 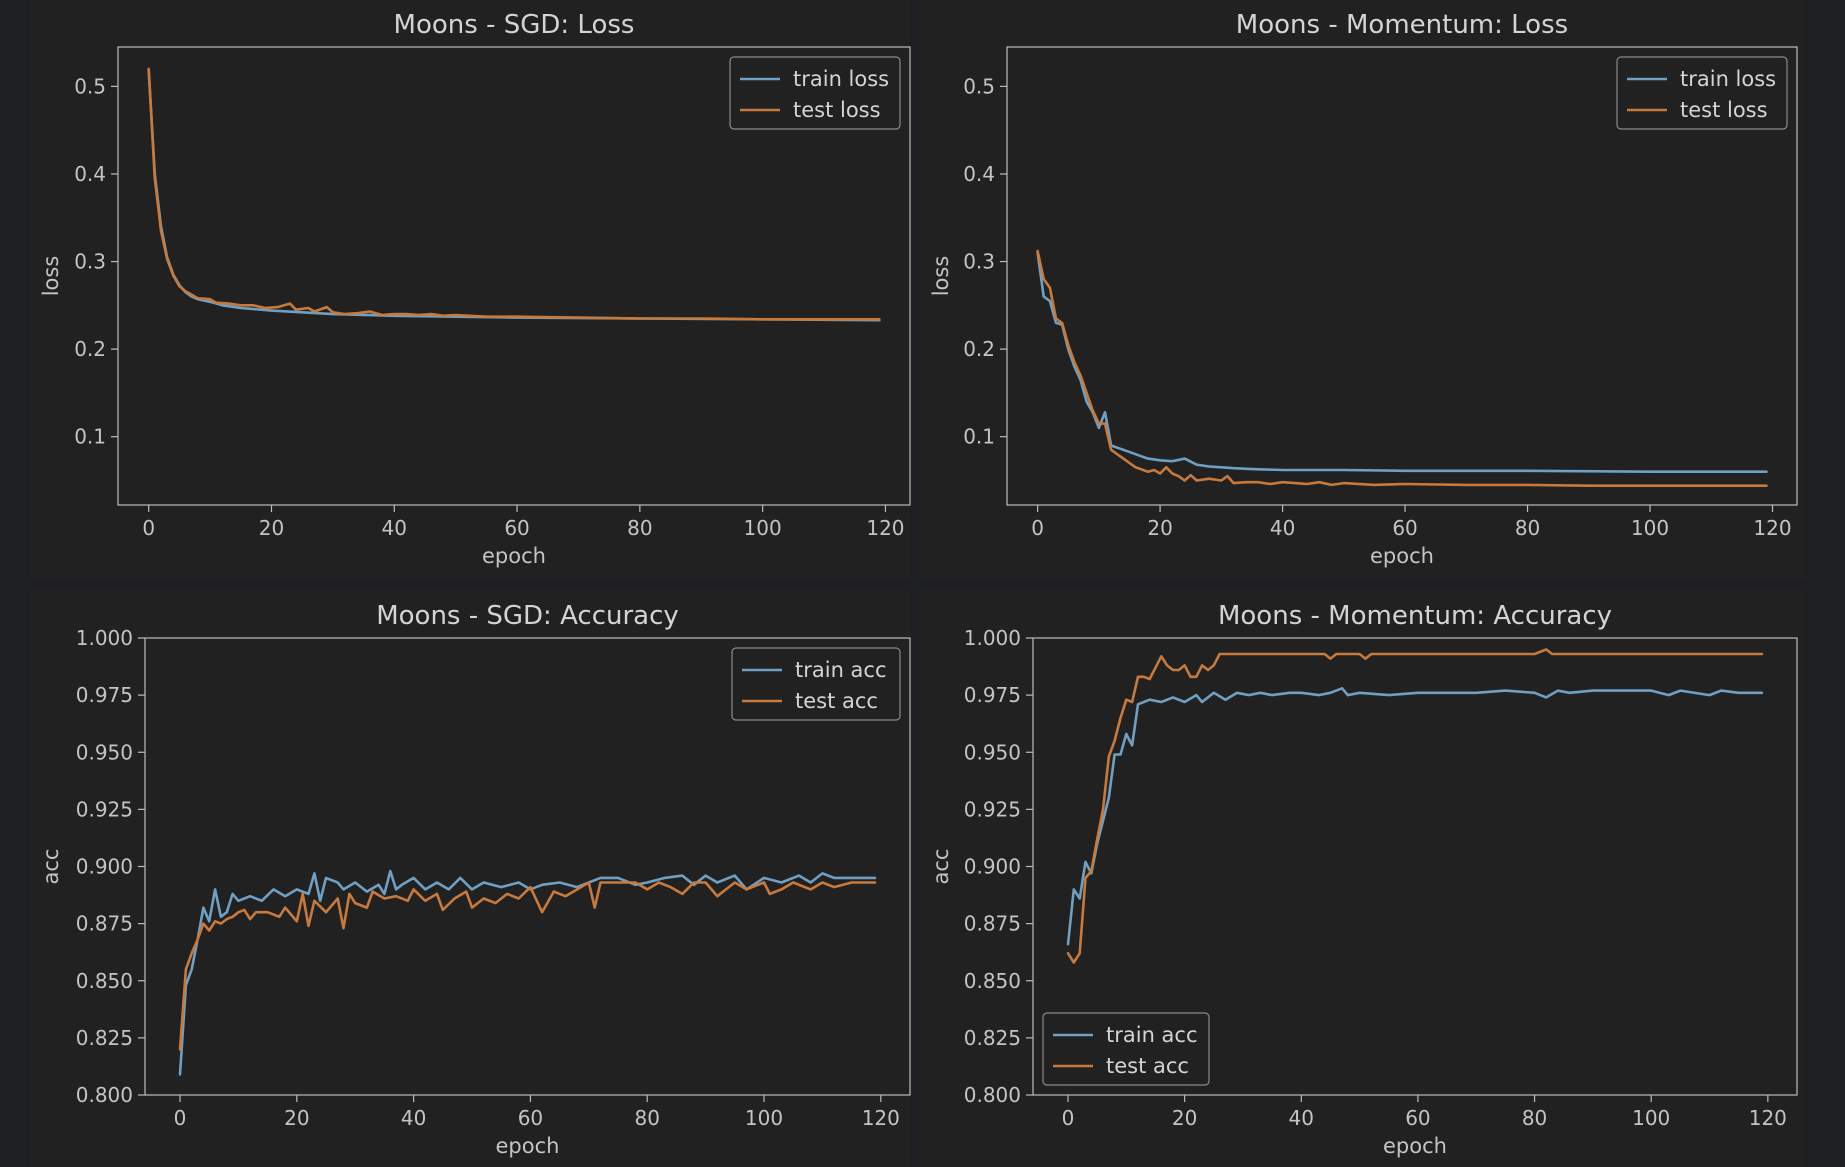 I want to click on chart-title: Moons - SGD: Accuracy, so click(x=527, y=616).